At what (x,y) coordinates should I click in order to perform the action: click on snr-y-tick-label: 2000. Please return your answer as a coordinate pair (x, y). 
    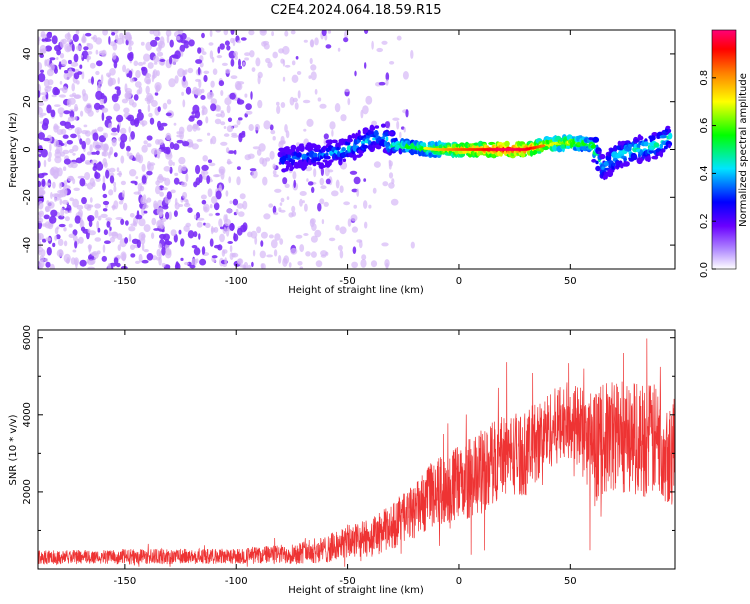
    Looking at the image, I should click on (27, 491).